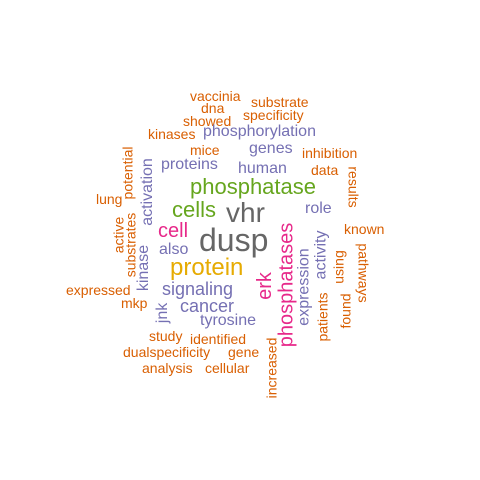 Image resolution: width=480 pixels, height=480 pixels. What do you see at coordinates (227, 368) in the screenshot?
I see `word-cellular: cellular` at bounding box center [227, 368].